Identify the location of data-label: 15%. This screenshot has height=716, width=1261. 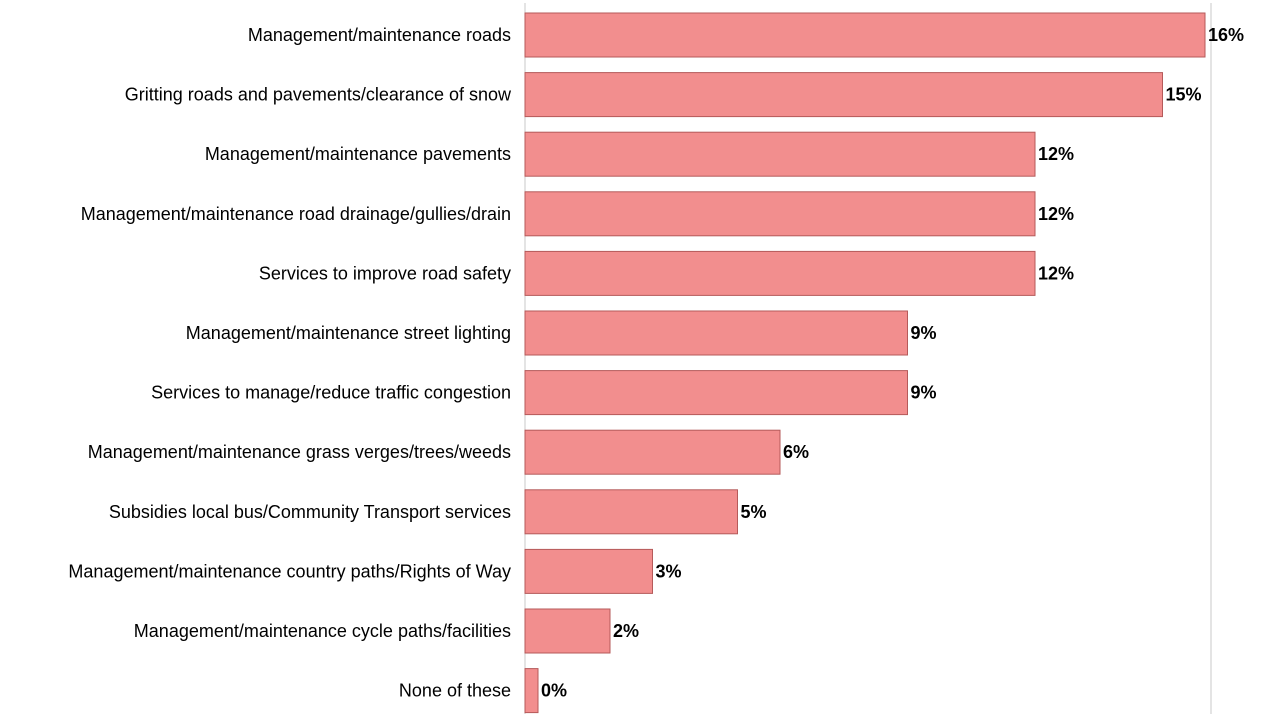
(1184, 95).